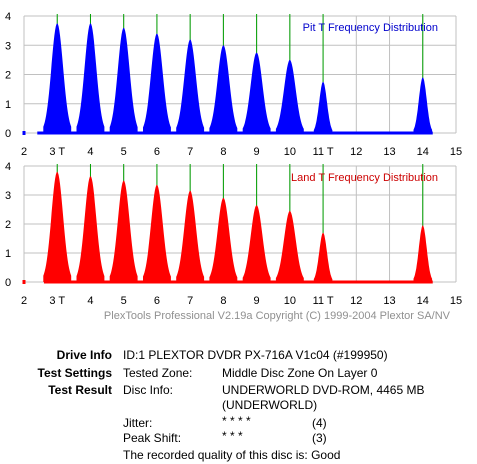 The width and height of the screenshot is (477, 464). What do you see at coordinates (370, 28) in the screenshot?
I see `pit-chart-title: Pit T Frequency Distribution` at bounding box center [370, 28].